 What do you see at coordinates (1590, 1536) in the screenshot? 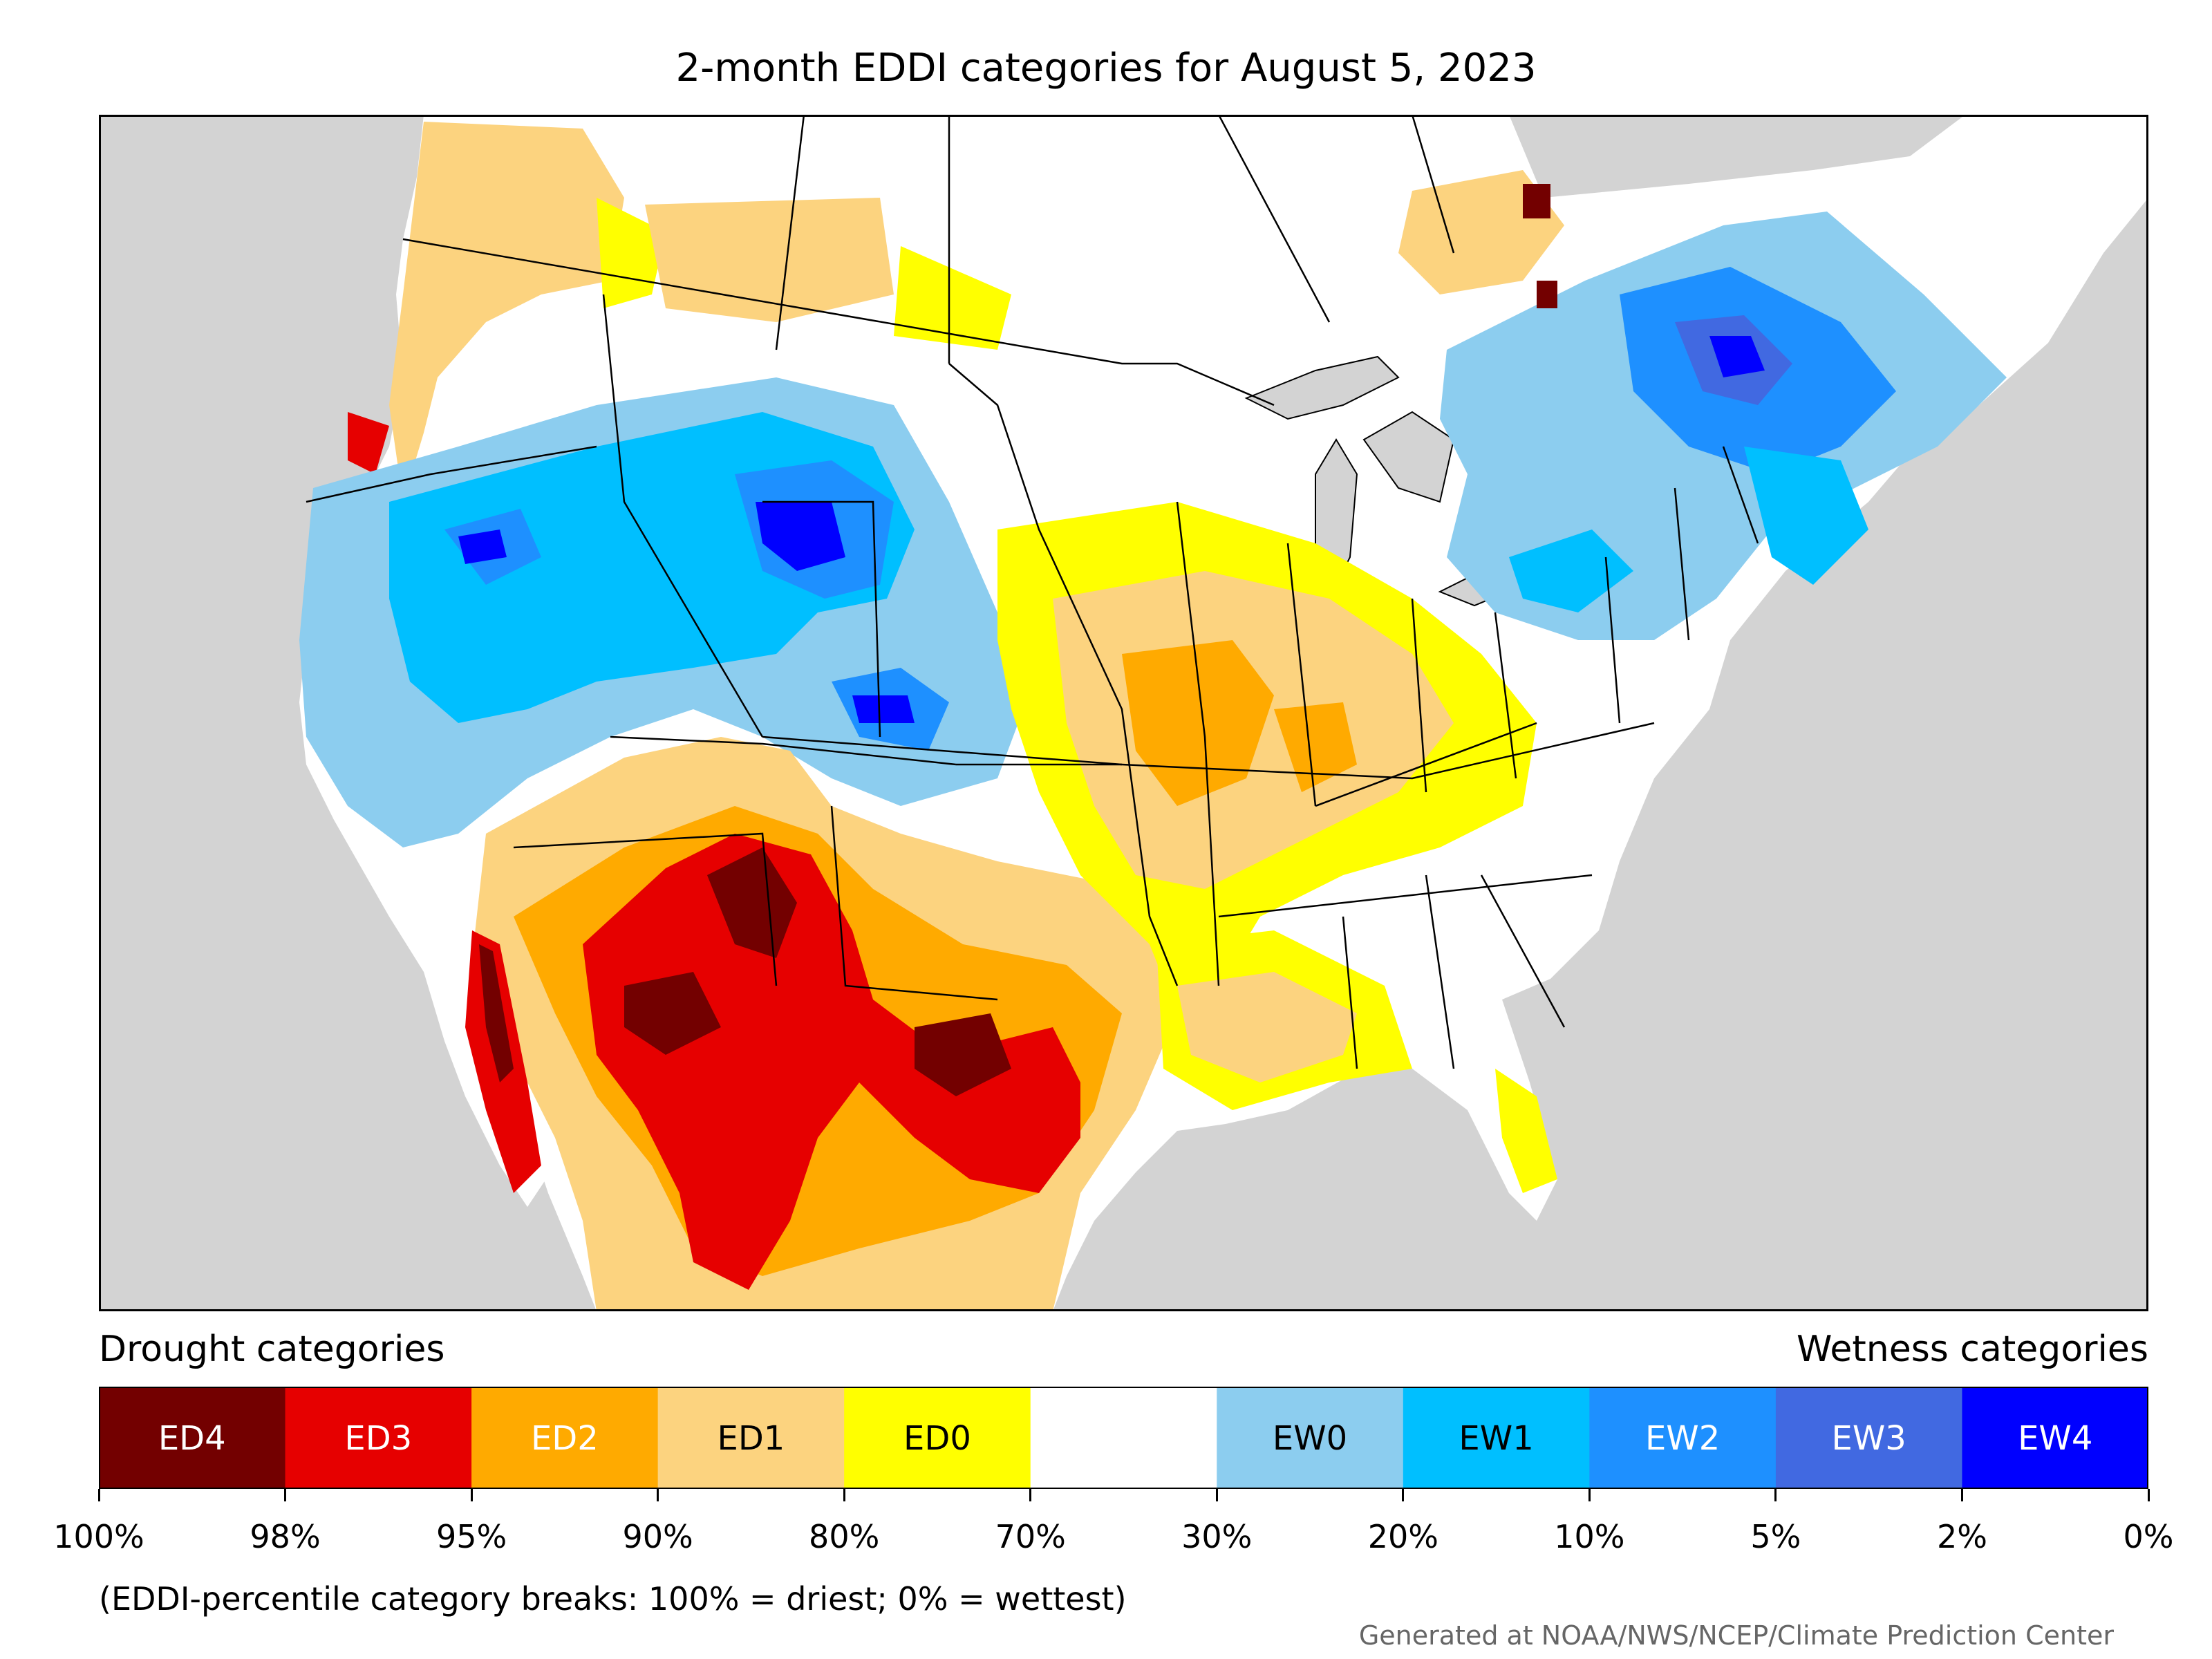
I see `tick-label: 10%` at bounding box center [1590, 1536].